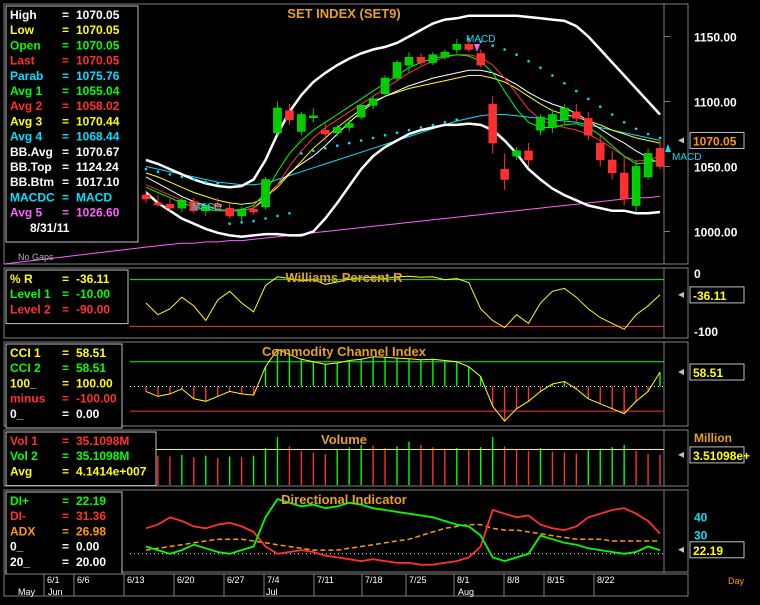 This screenshot has width=760, height=605. I want to click on legend-label: 100_, so click(23, 383).